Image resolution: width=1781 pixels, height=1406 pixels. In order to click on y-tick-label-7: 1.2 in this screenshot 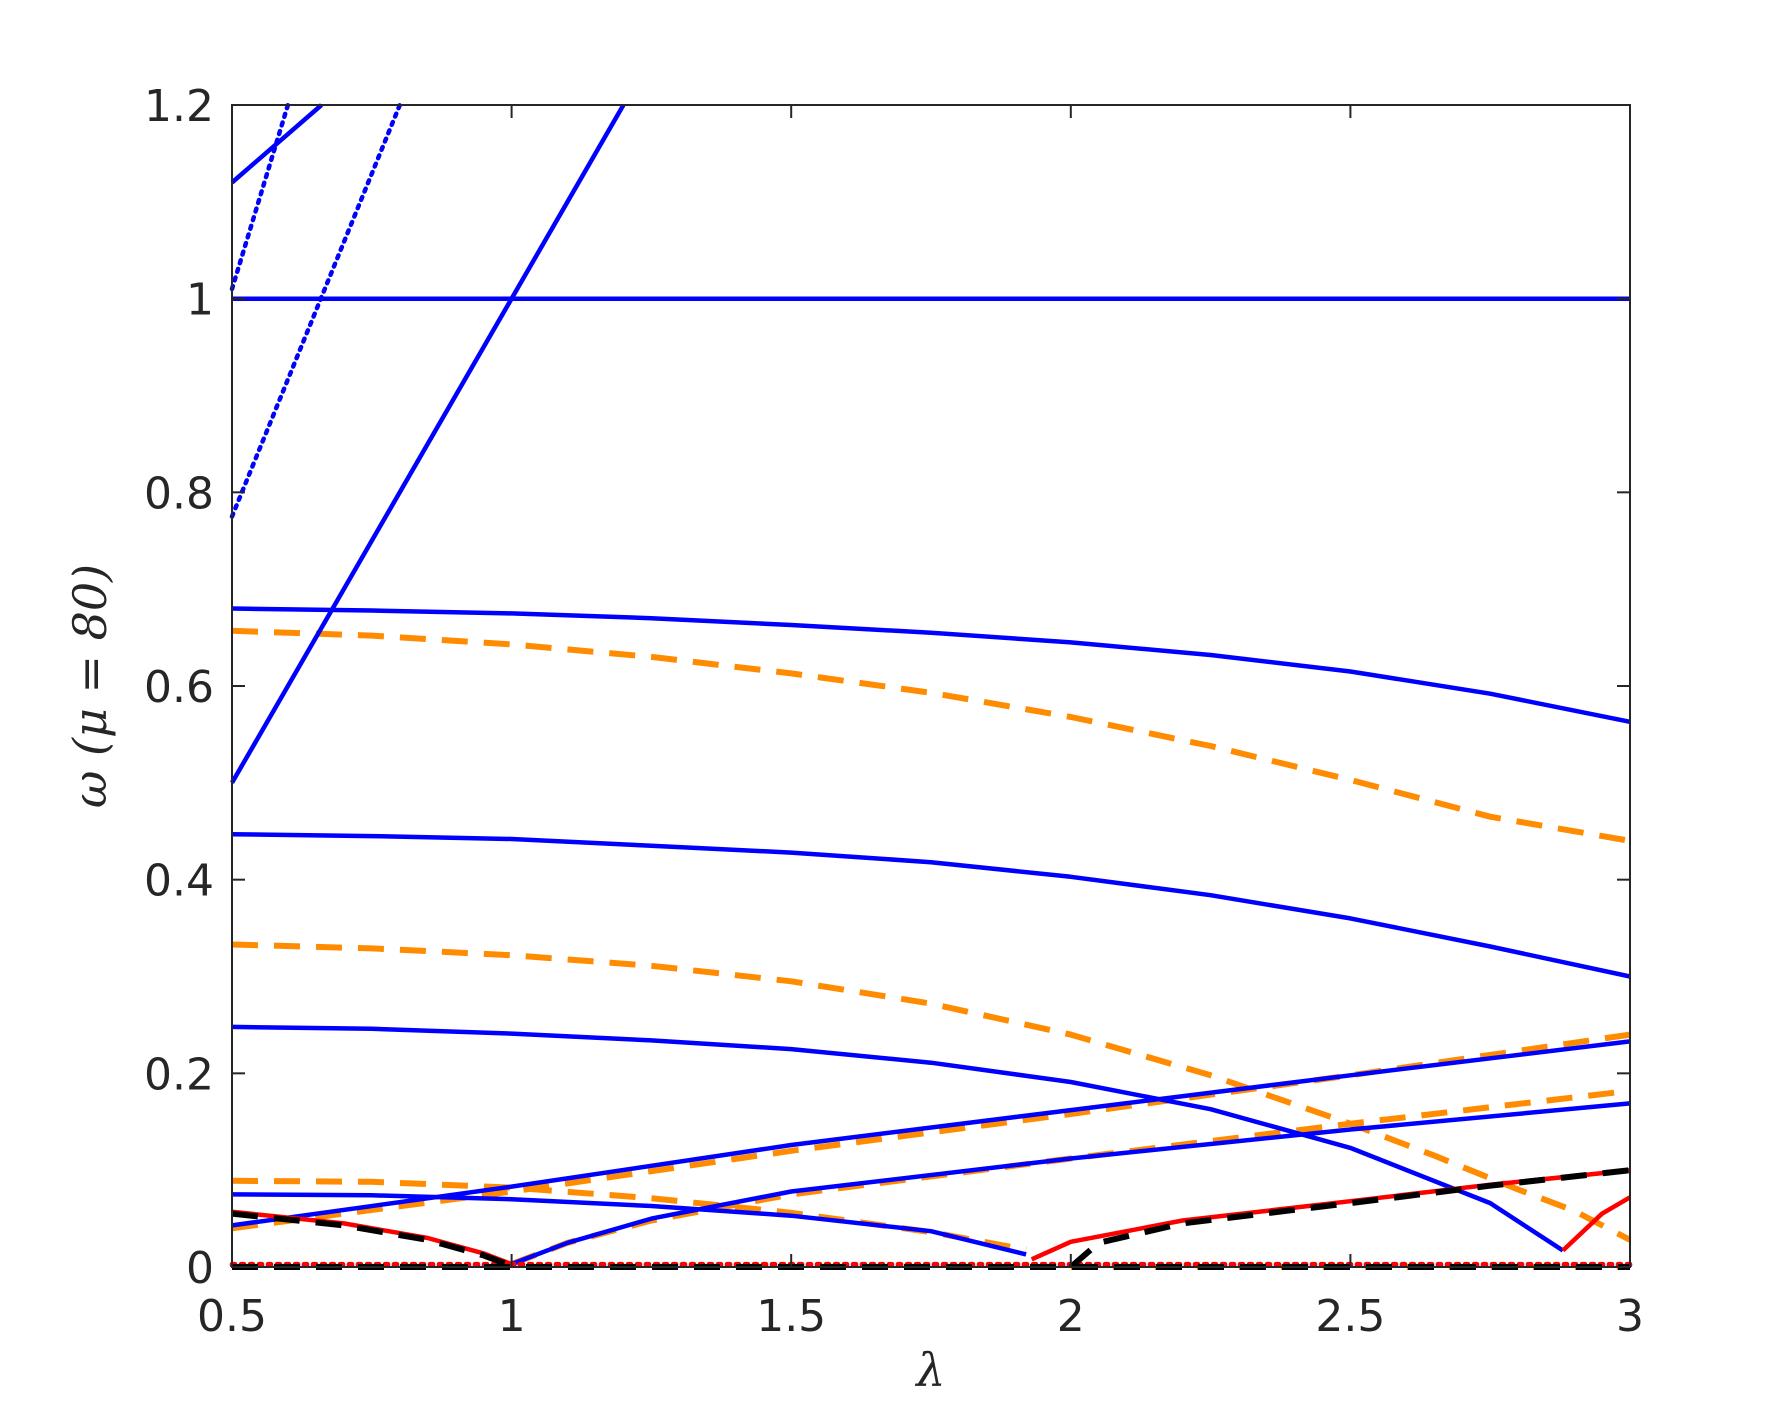, I will do `click(179, 106)`.